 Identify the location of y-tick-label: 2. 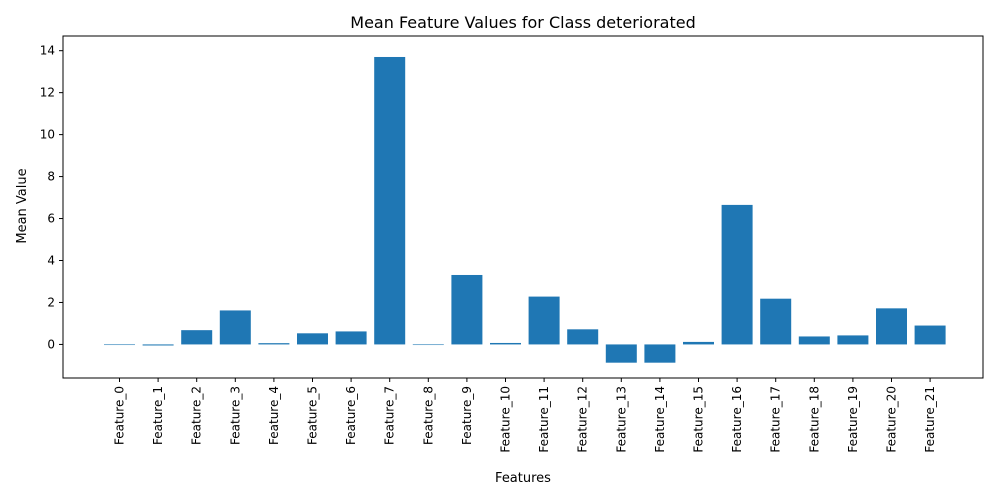
(51, 302).